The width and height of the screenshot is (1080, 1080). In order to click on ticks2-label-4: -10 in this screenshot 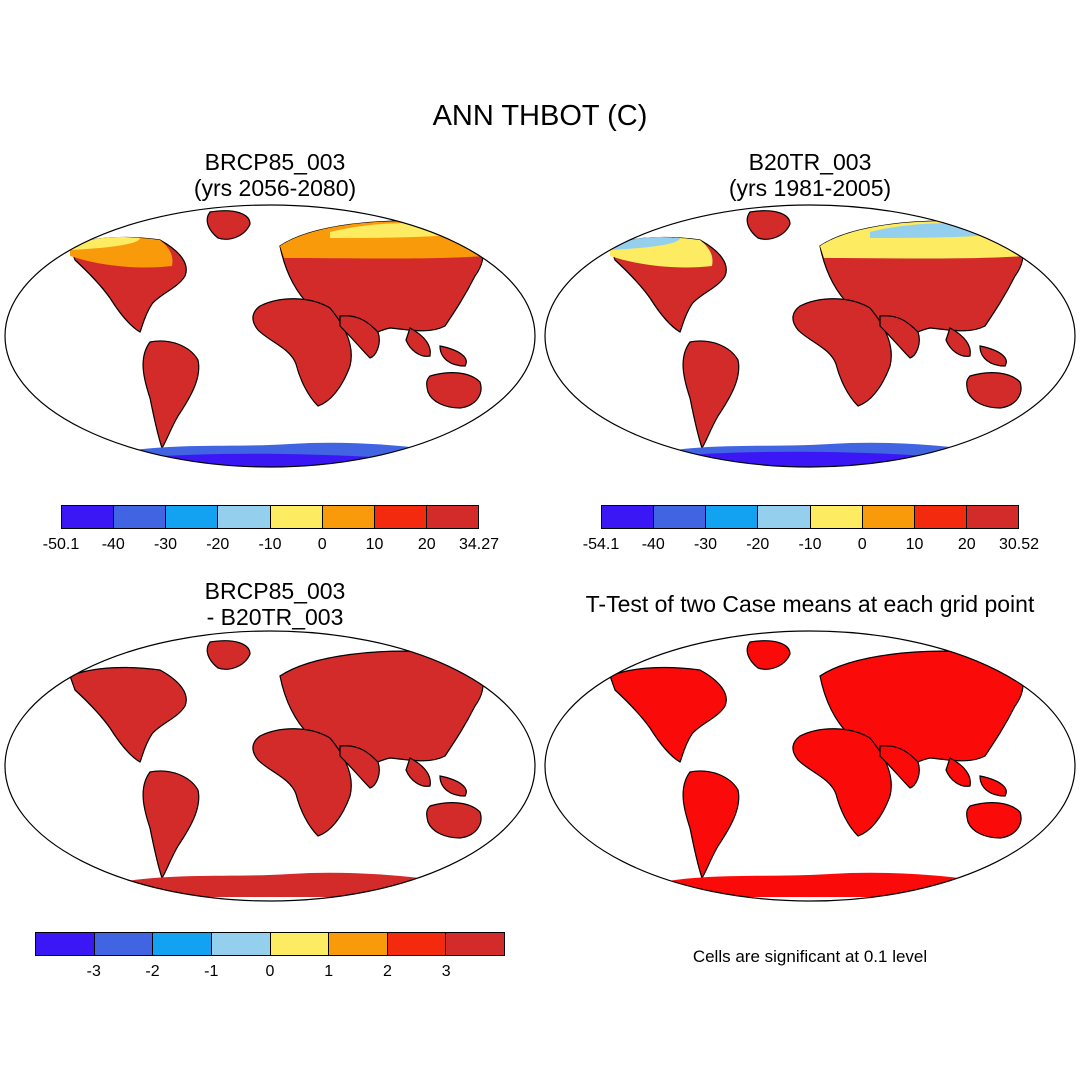, I will do `click(810, 544)`.